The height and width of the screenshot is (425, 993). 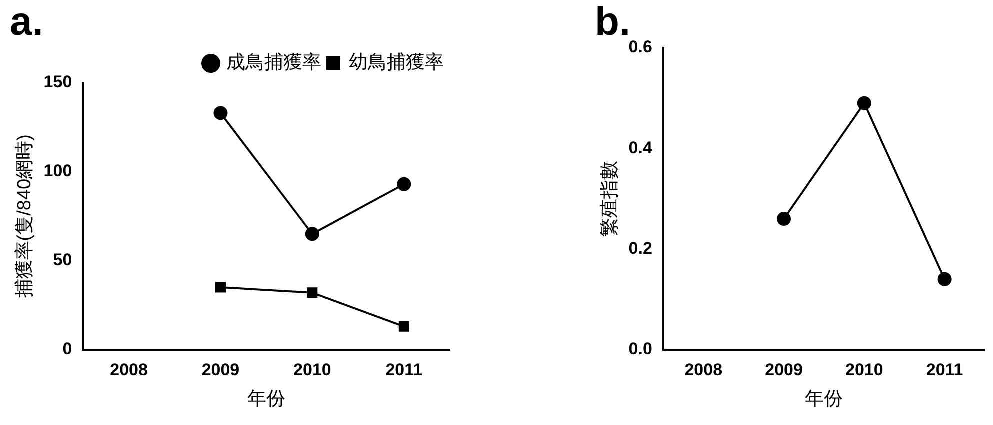 I want to click on y-tick-label: 0, so click(x=67, y=348).